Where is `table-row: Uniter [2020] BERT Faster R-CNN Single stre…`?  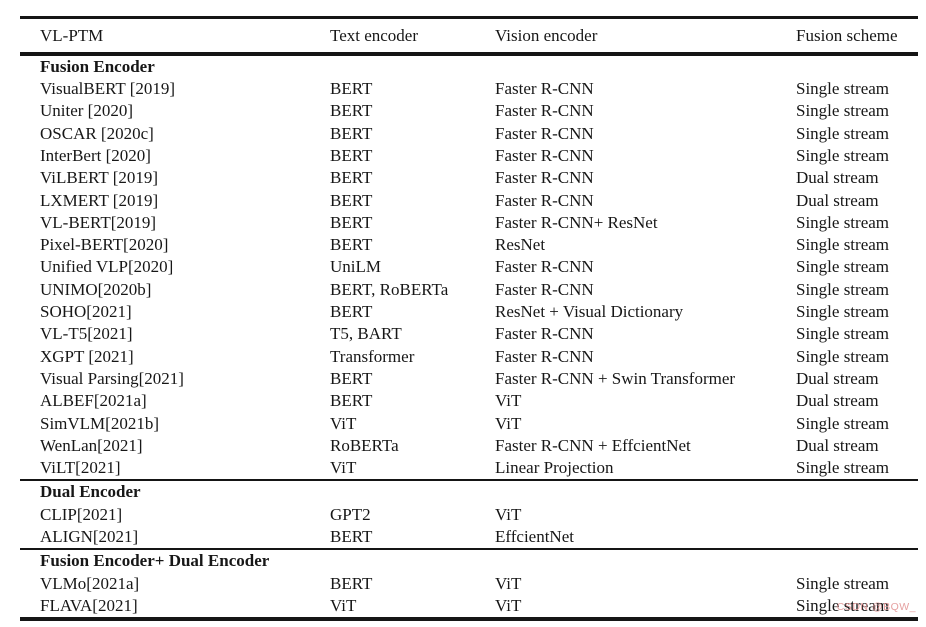 table-row: Uniter [2020] BERT Faster R-CNN Single stre… is located at coordinates (469, 111).